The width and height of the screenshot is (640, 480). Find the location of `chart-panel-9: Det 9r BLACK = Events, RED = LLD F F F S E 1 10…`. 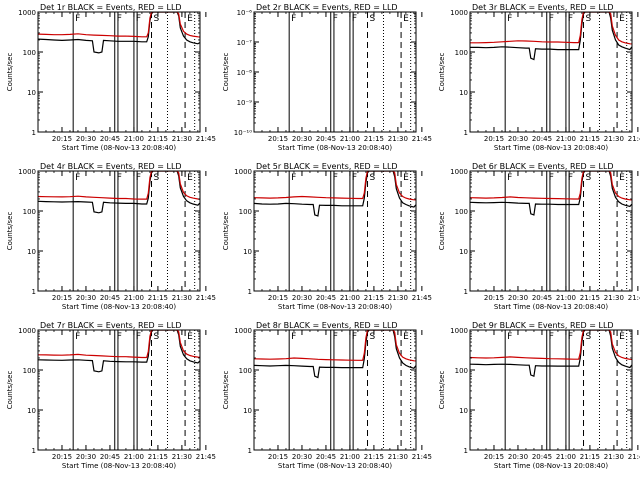

chart-panel-9: Det 9r BLACK = Events, RED = LLD F F F S E 1 10… is located at coordinates (539, 395).